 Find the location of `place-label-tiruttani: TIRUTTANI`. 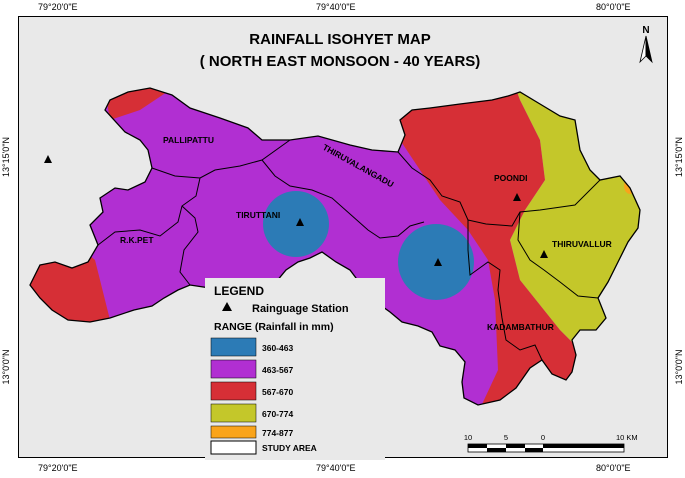

place-label-tiruttani: TIRUTTANI is located at coordinates (258, 215).